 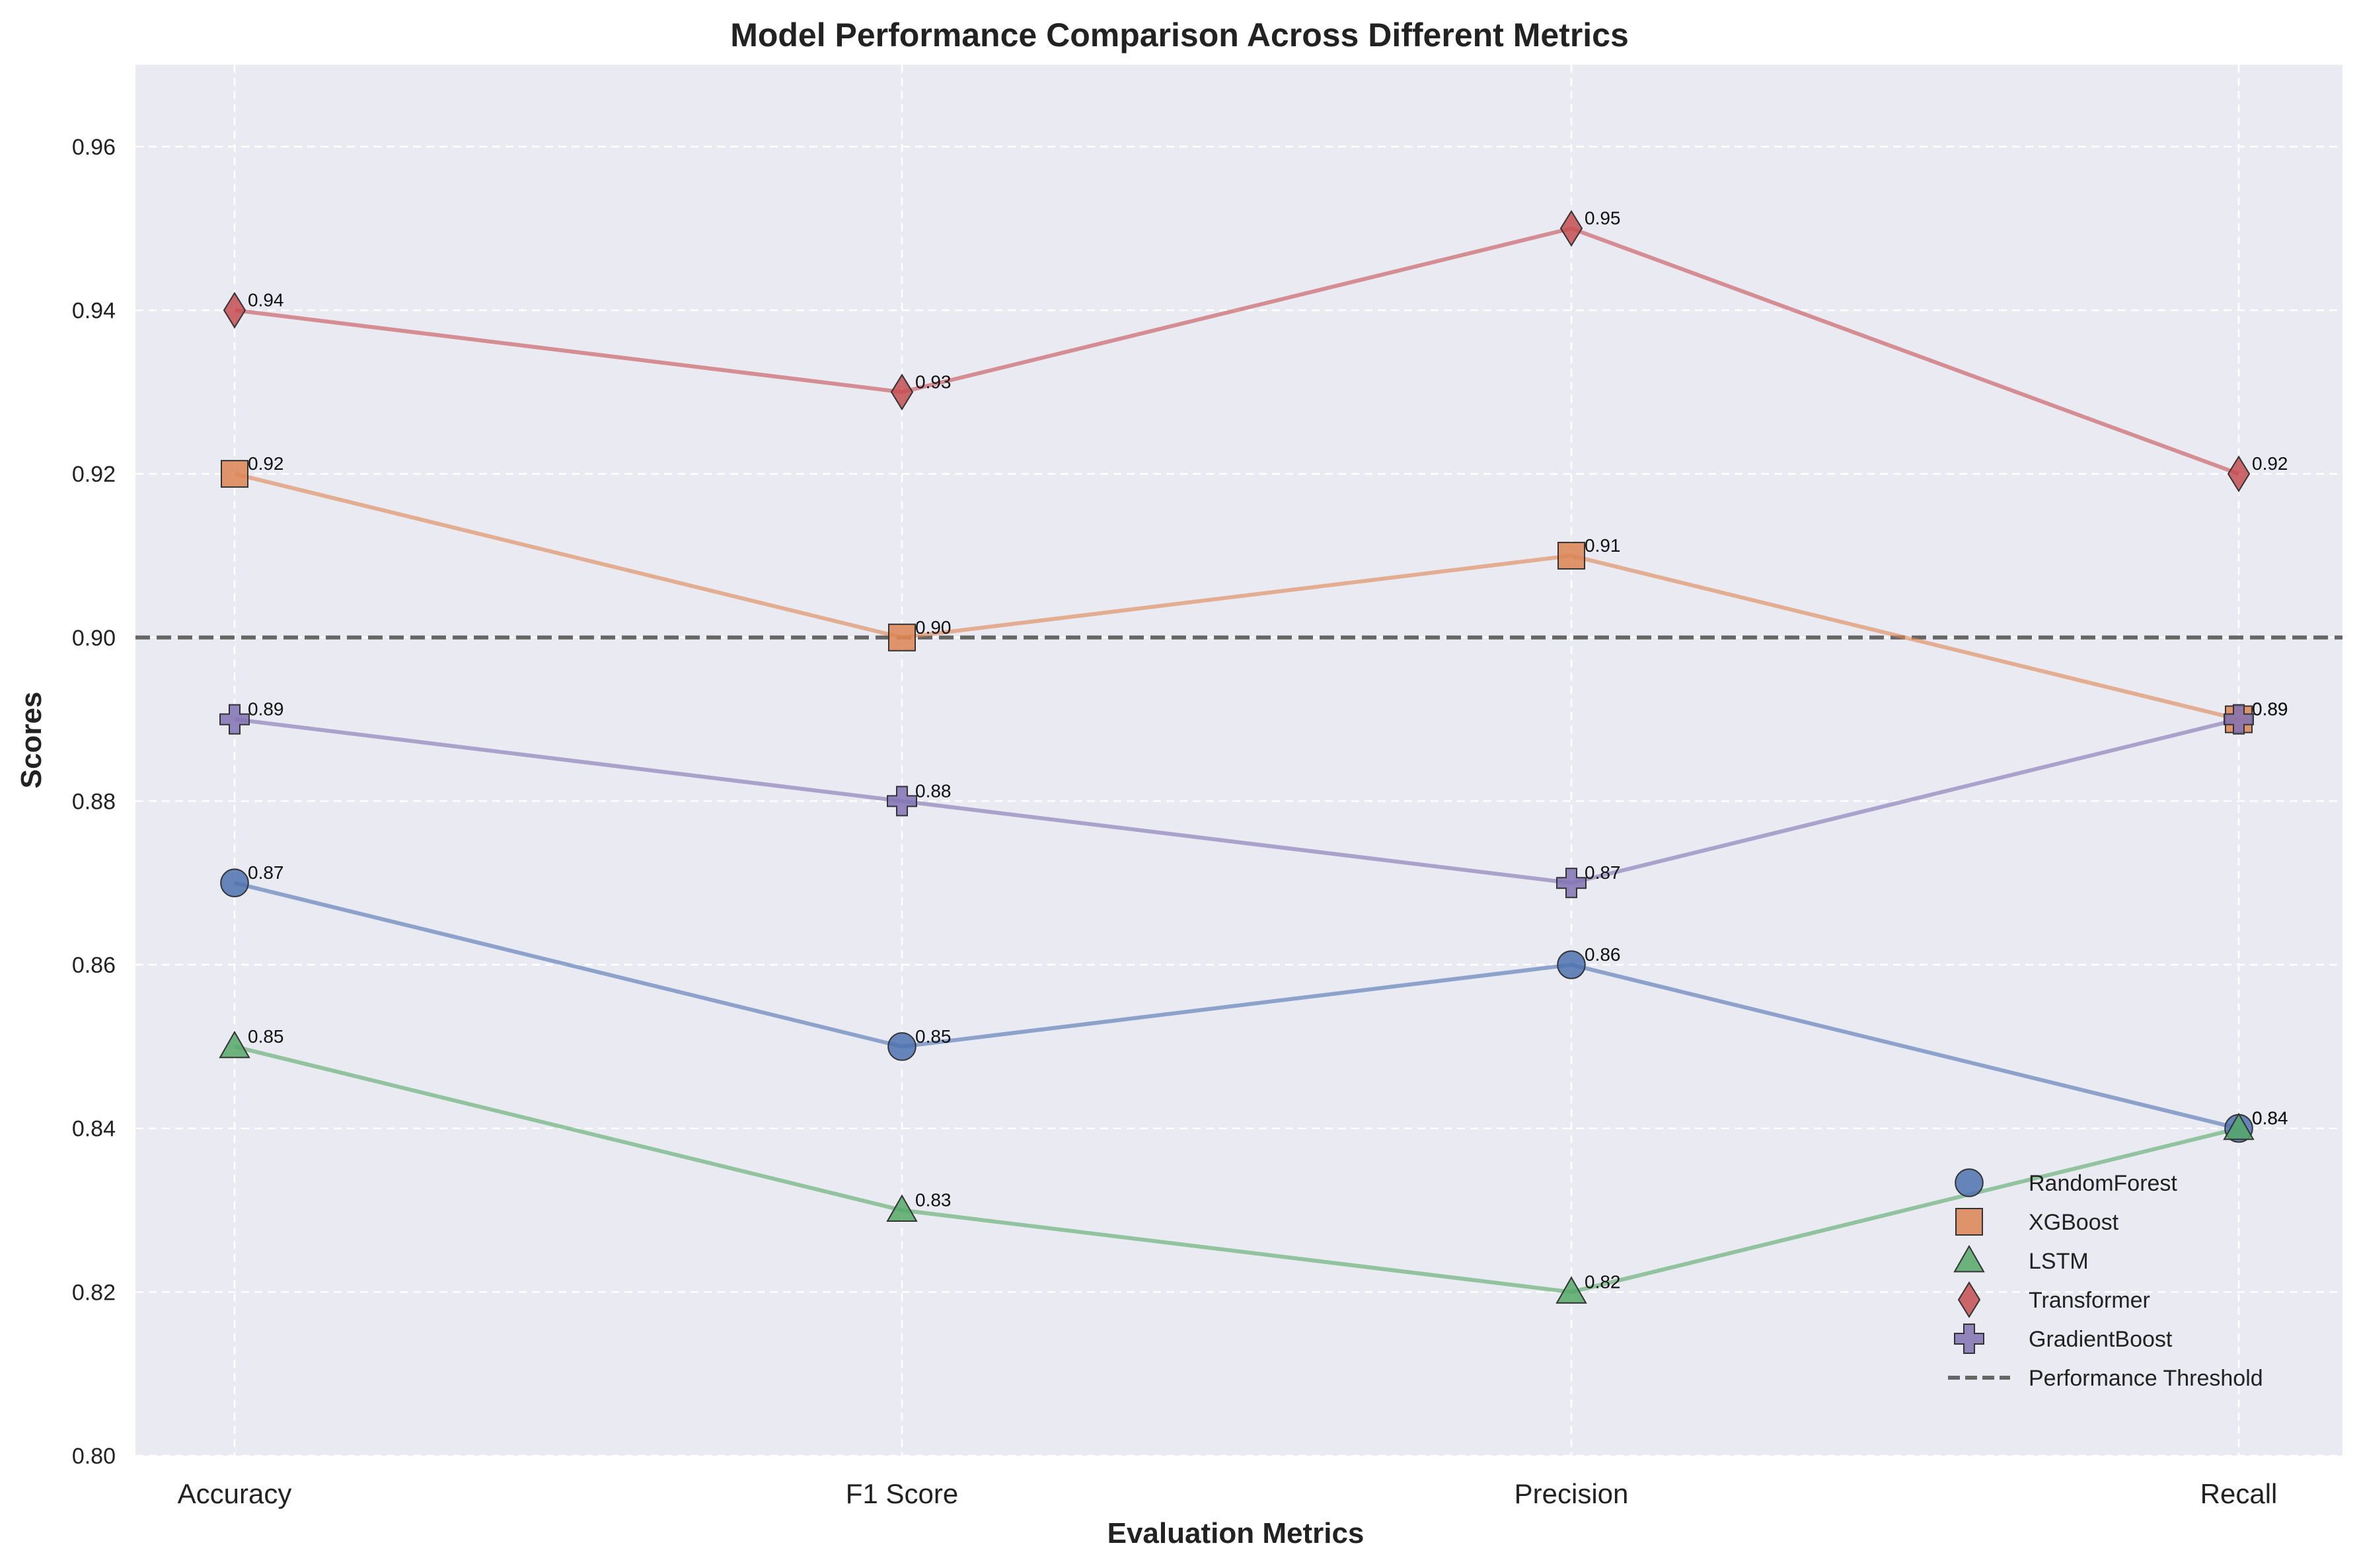 I want to click on x-tick-label: F1 Score, so click(x=902, y=1493).